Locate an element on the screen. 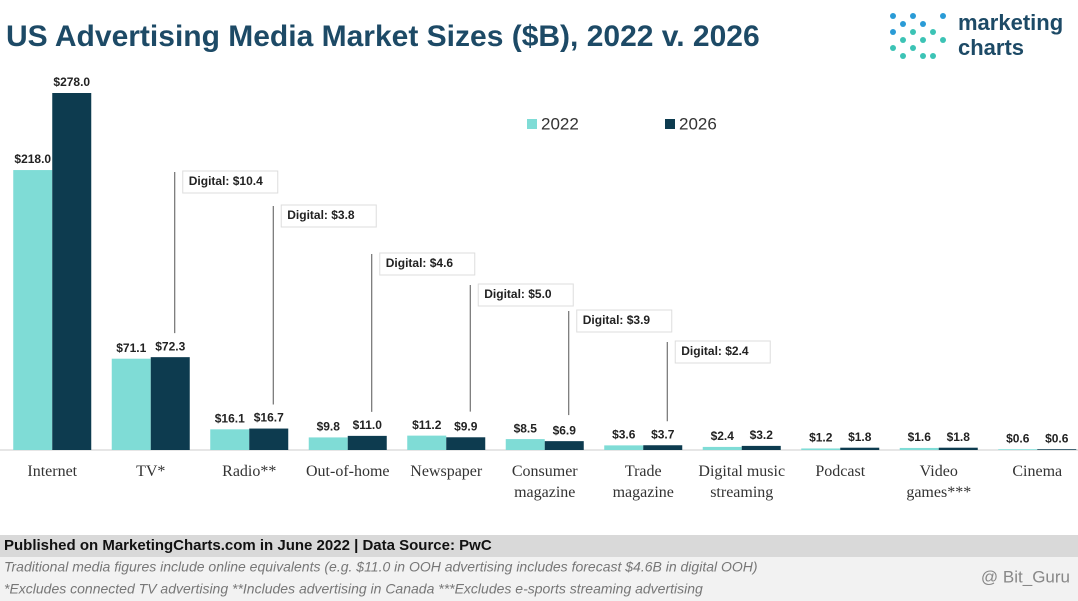  annotation: Digital: $5.0 is located at coordinates (518, 294).